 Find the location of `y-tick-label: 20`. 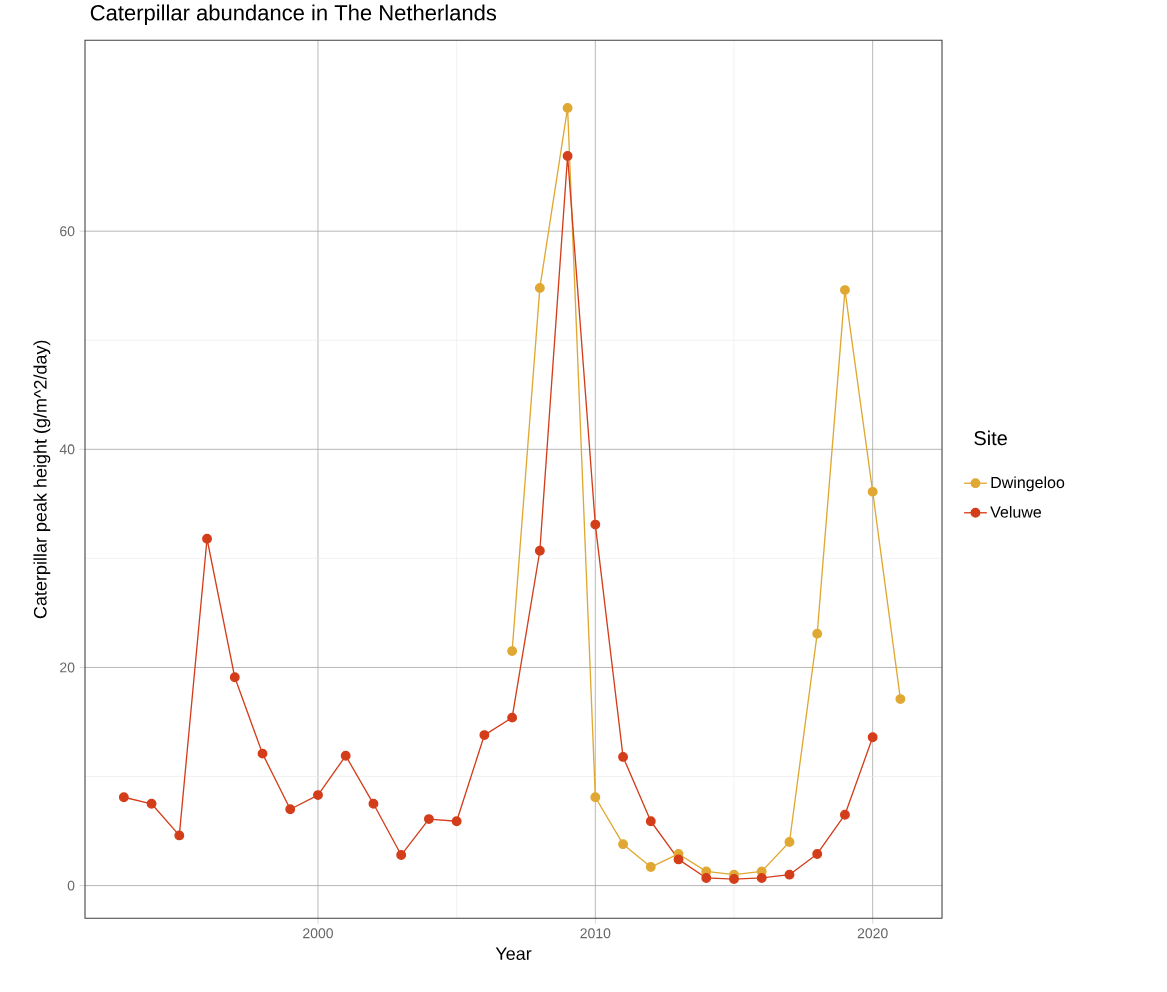

y-tick-label: 20 is located at coordinates (67, 667).